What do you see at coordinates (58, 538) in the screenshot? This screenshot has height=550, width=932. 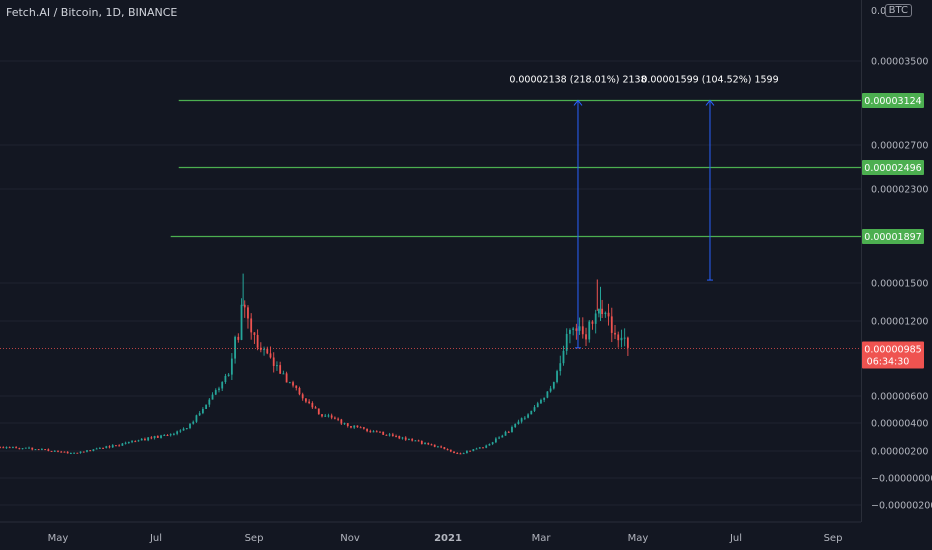 I see `x-tick-label: May` at bounding box center [58, 538].